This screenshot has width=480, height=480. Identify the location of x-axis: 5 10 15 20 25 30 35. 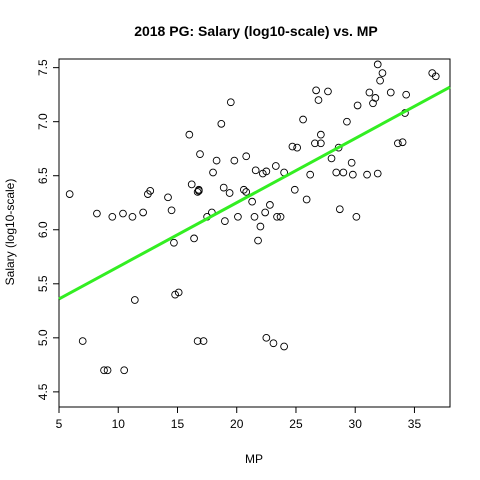
(239, 418).